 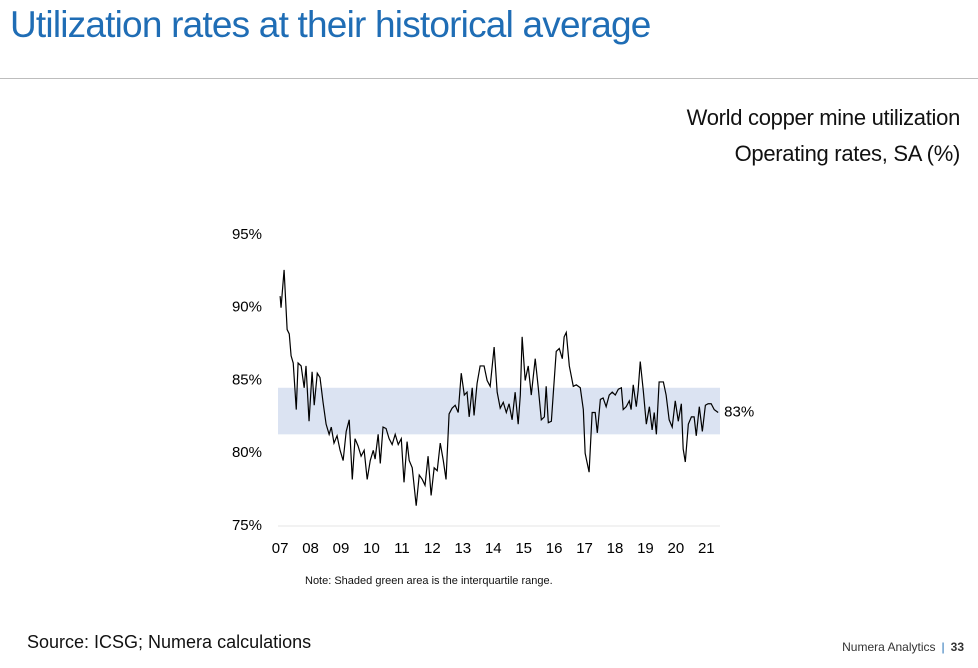 I want to click on x-tick-label: 20, so click(x=676, y=548).